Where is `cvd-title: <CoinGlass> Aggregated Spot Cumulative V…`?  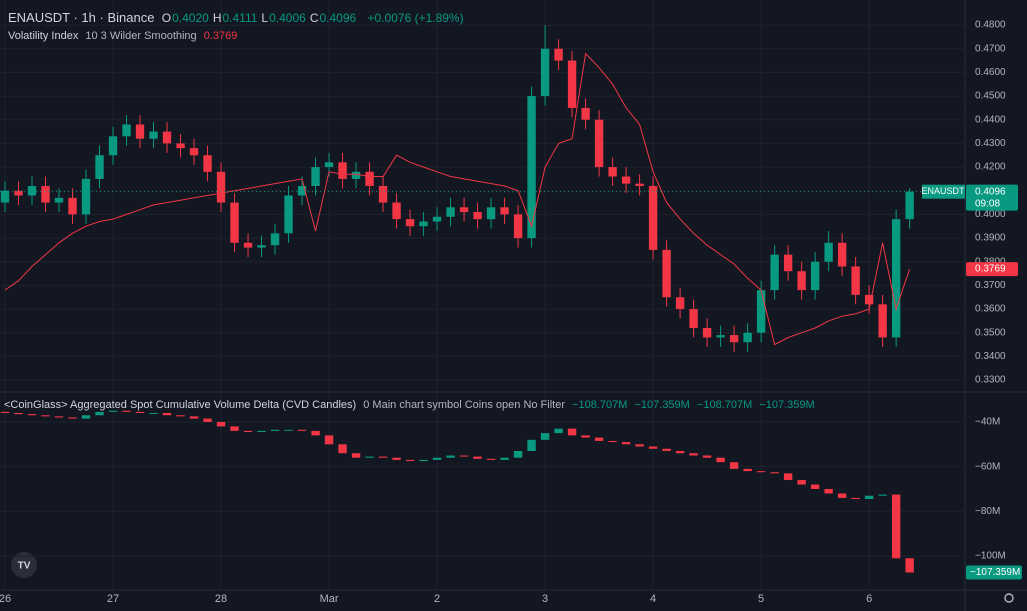
cvd-title: <CoinGlass> Aggregated Spot Cumulative V… is located at coordinates (180, 405).